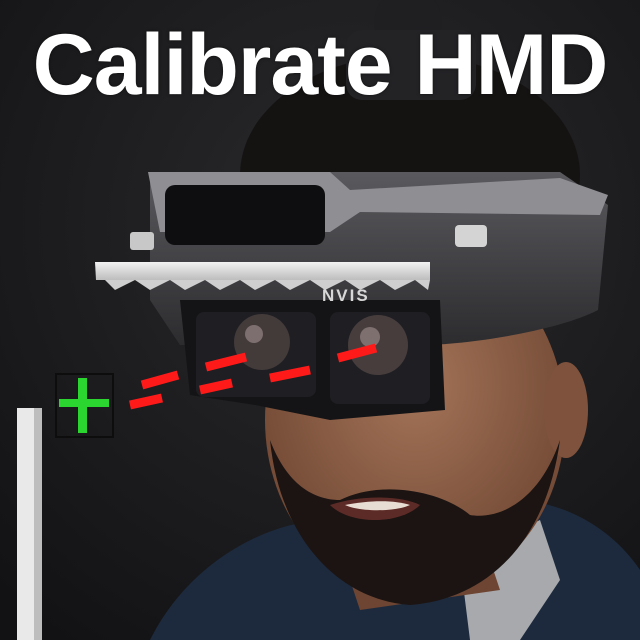  I want to click on right-lens, so click(378, 345).